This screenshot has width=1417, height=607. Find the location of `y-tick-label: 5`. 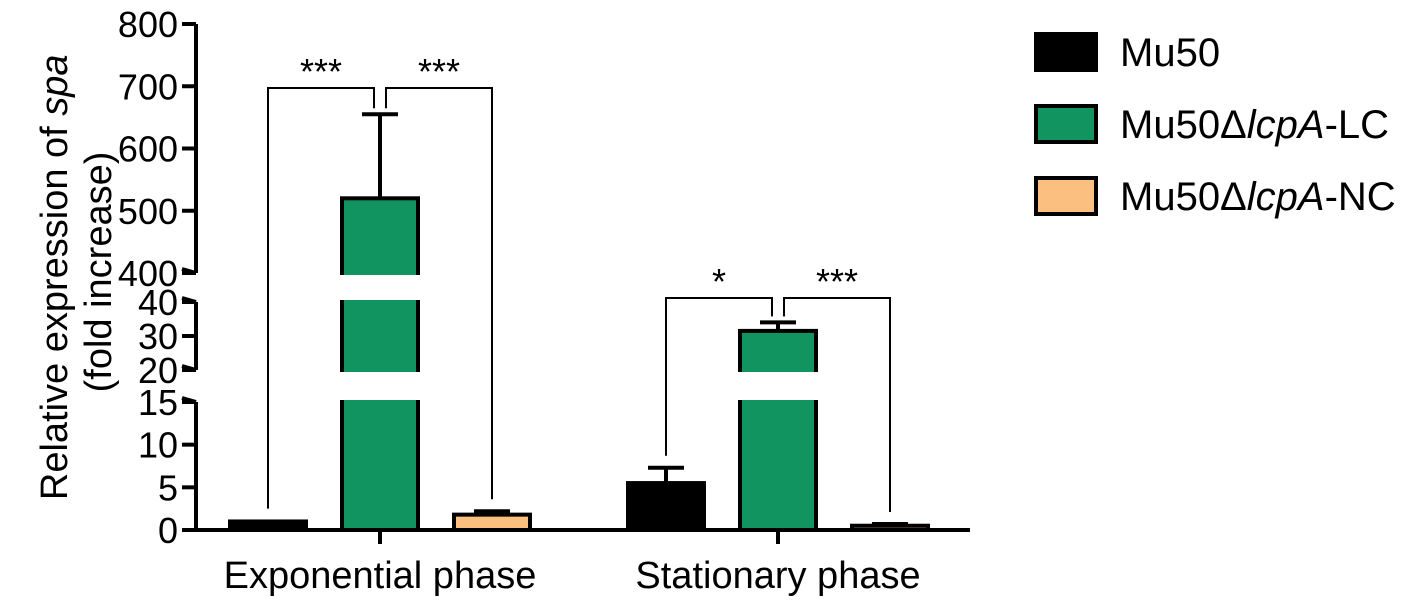

y-tick-label: 5 is located at coordinates (168, 487).